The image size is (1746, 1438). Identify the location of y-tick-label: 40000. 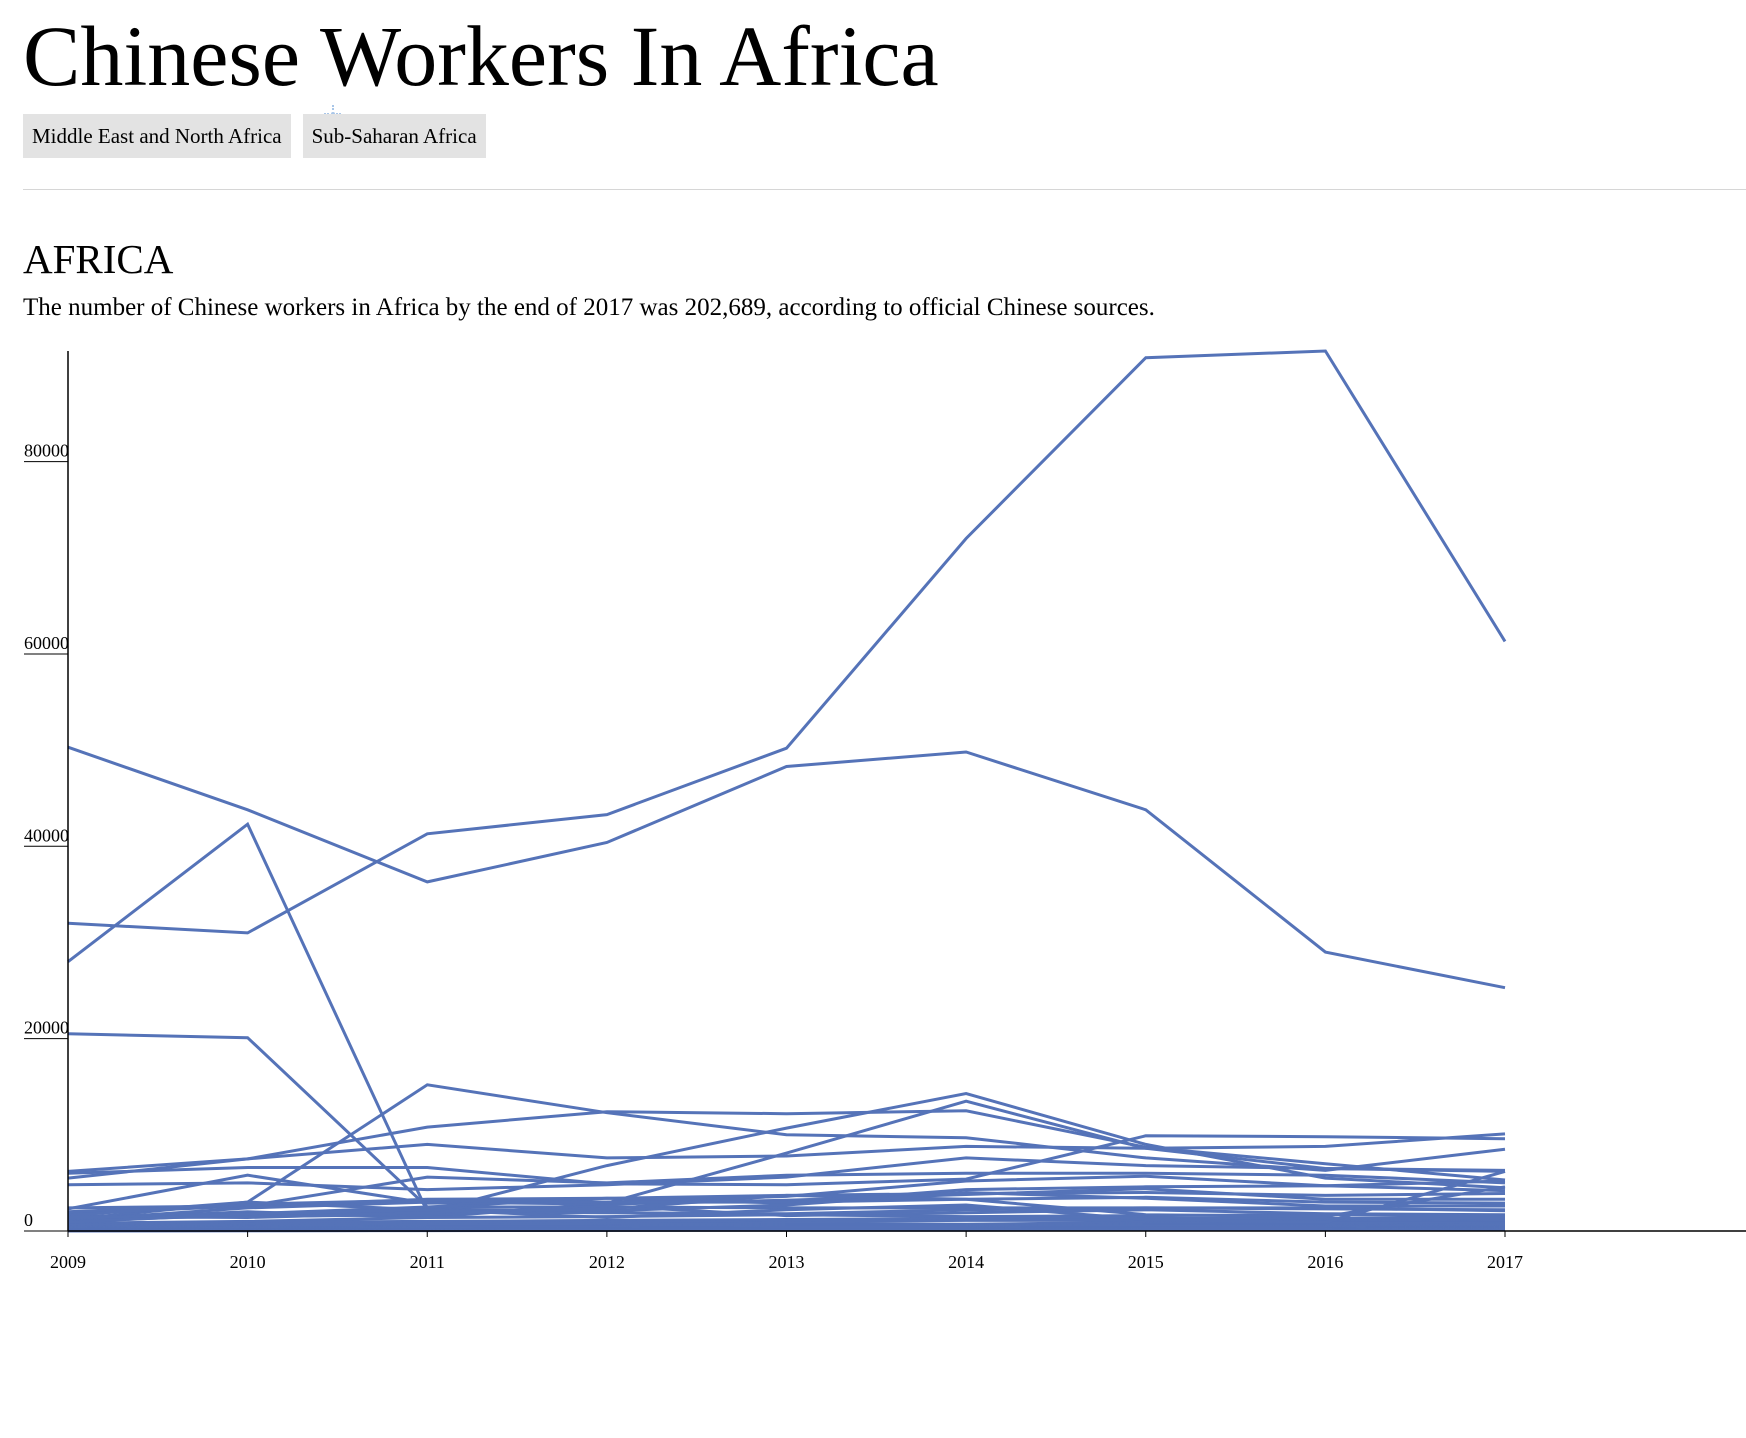
(46, 835).